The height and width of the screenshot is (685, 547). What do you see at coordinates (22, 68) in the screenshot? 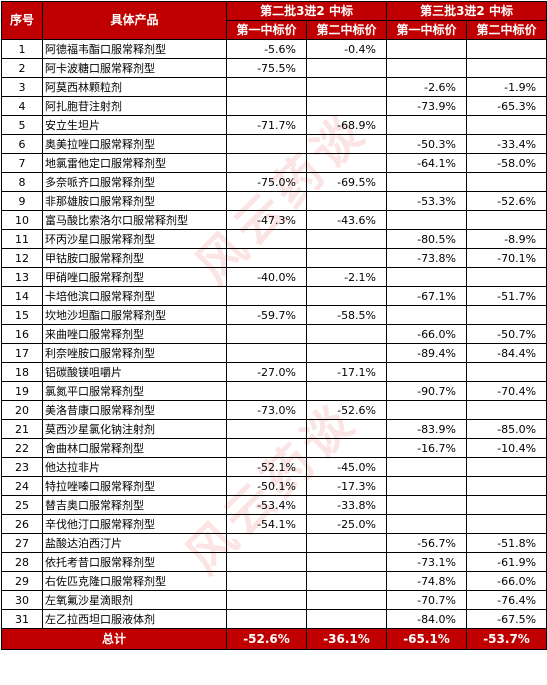
I see `row-seq: 2` at bounding box center [22, 68].